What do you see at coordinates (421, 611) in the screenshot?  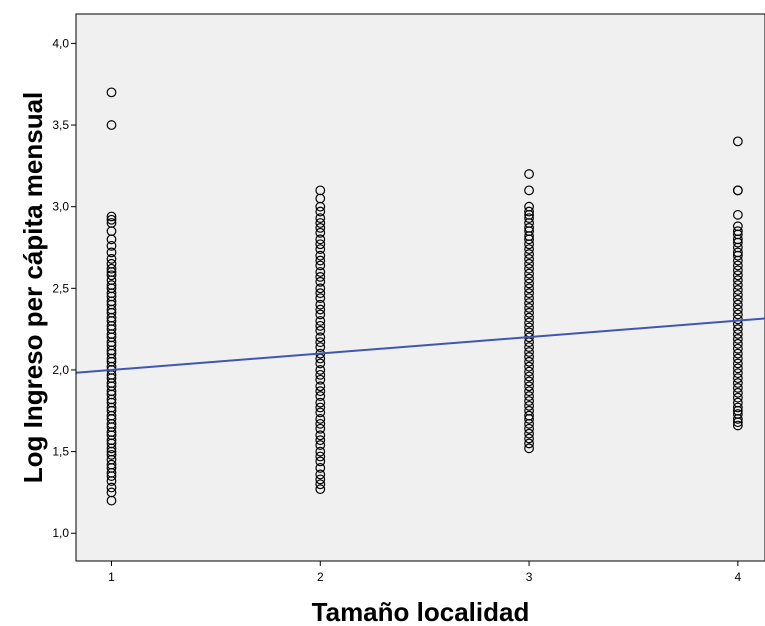 I see `x-axis-title: Tamaño localidad` at bounding box center [421, 611].